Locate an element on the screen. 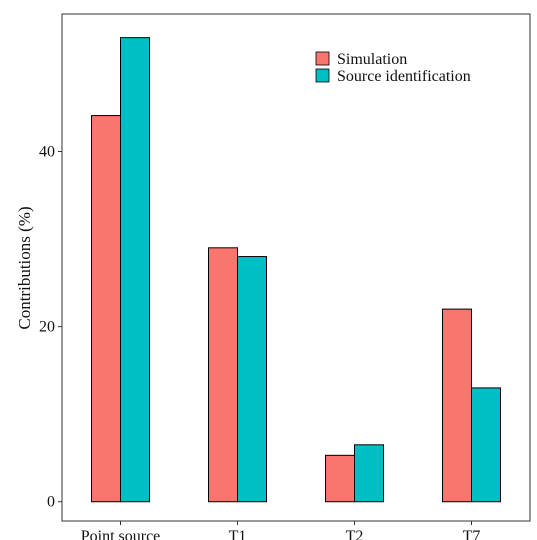  y-tick-label-0: 0 is located at coordinates (51, 502).